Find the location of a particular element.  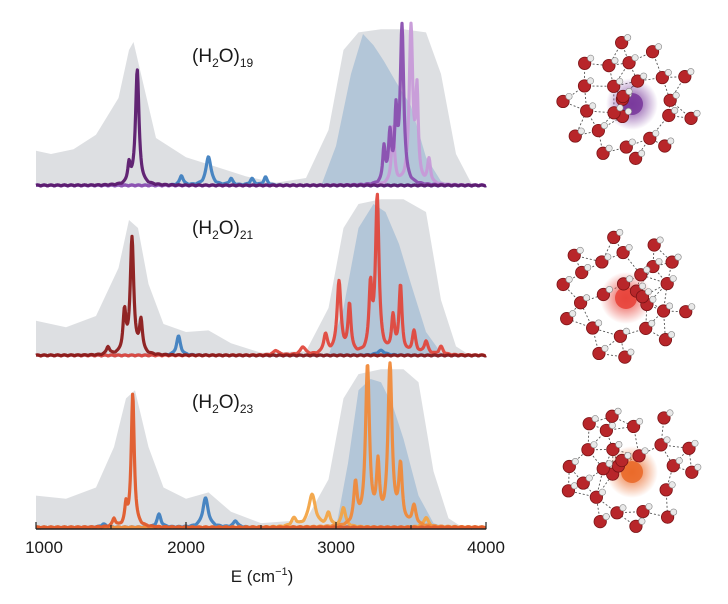

panel-label-23: (H2O)23 is located at coordinates (223, 404).